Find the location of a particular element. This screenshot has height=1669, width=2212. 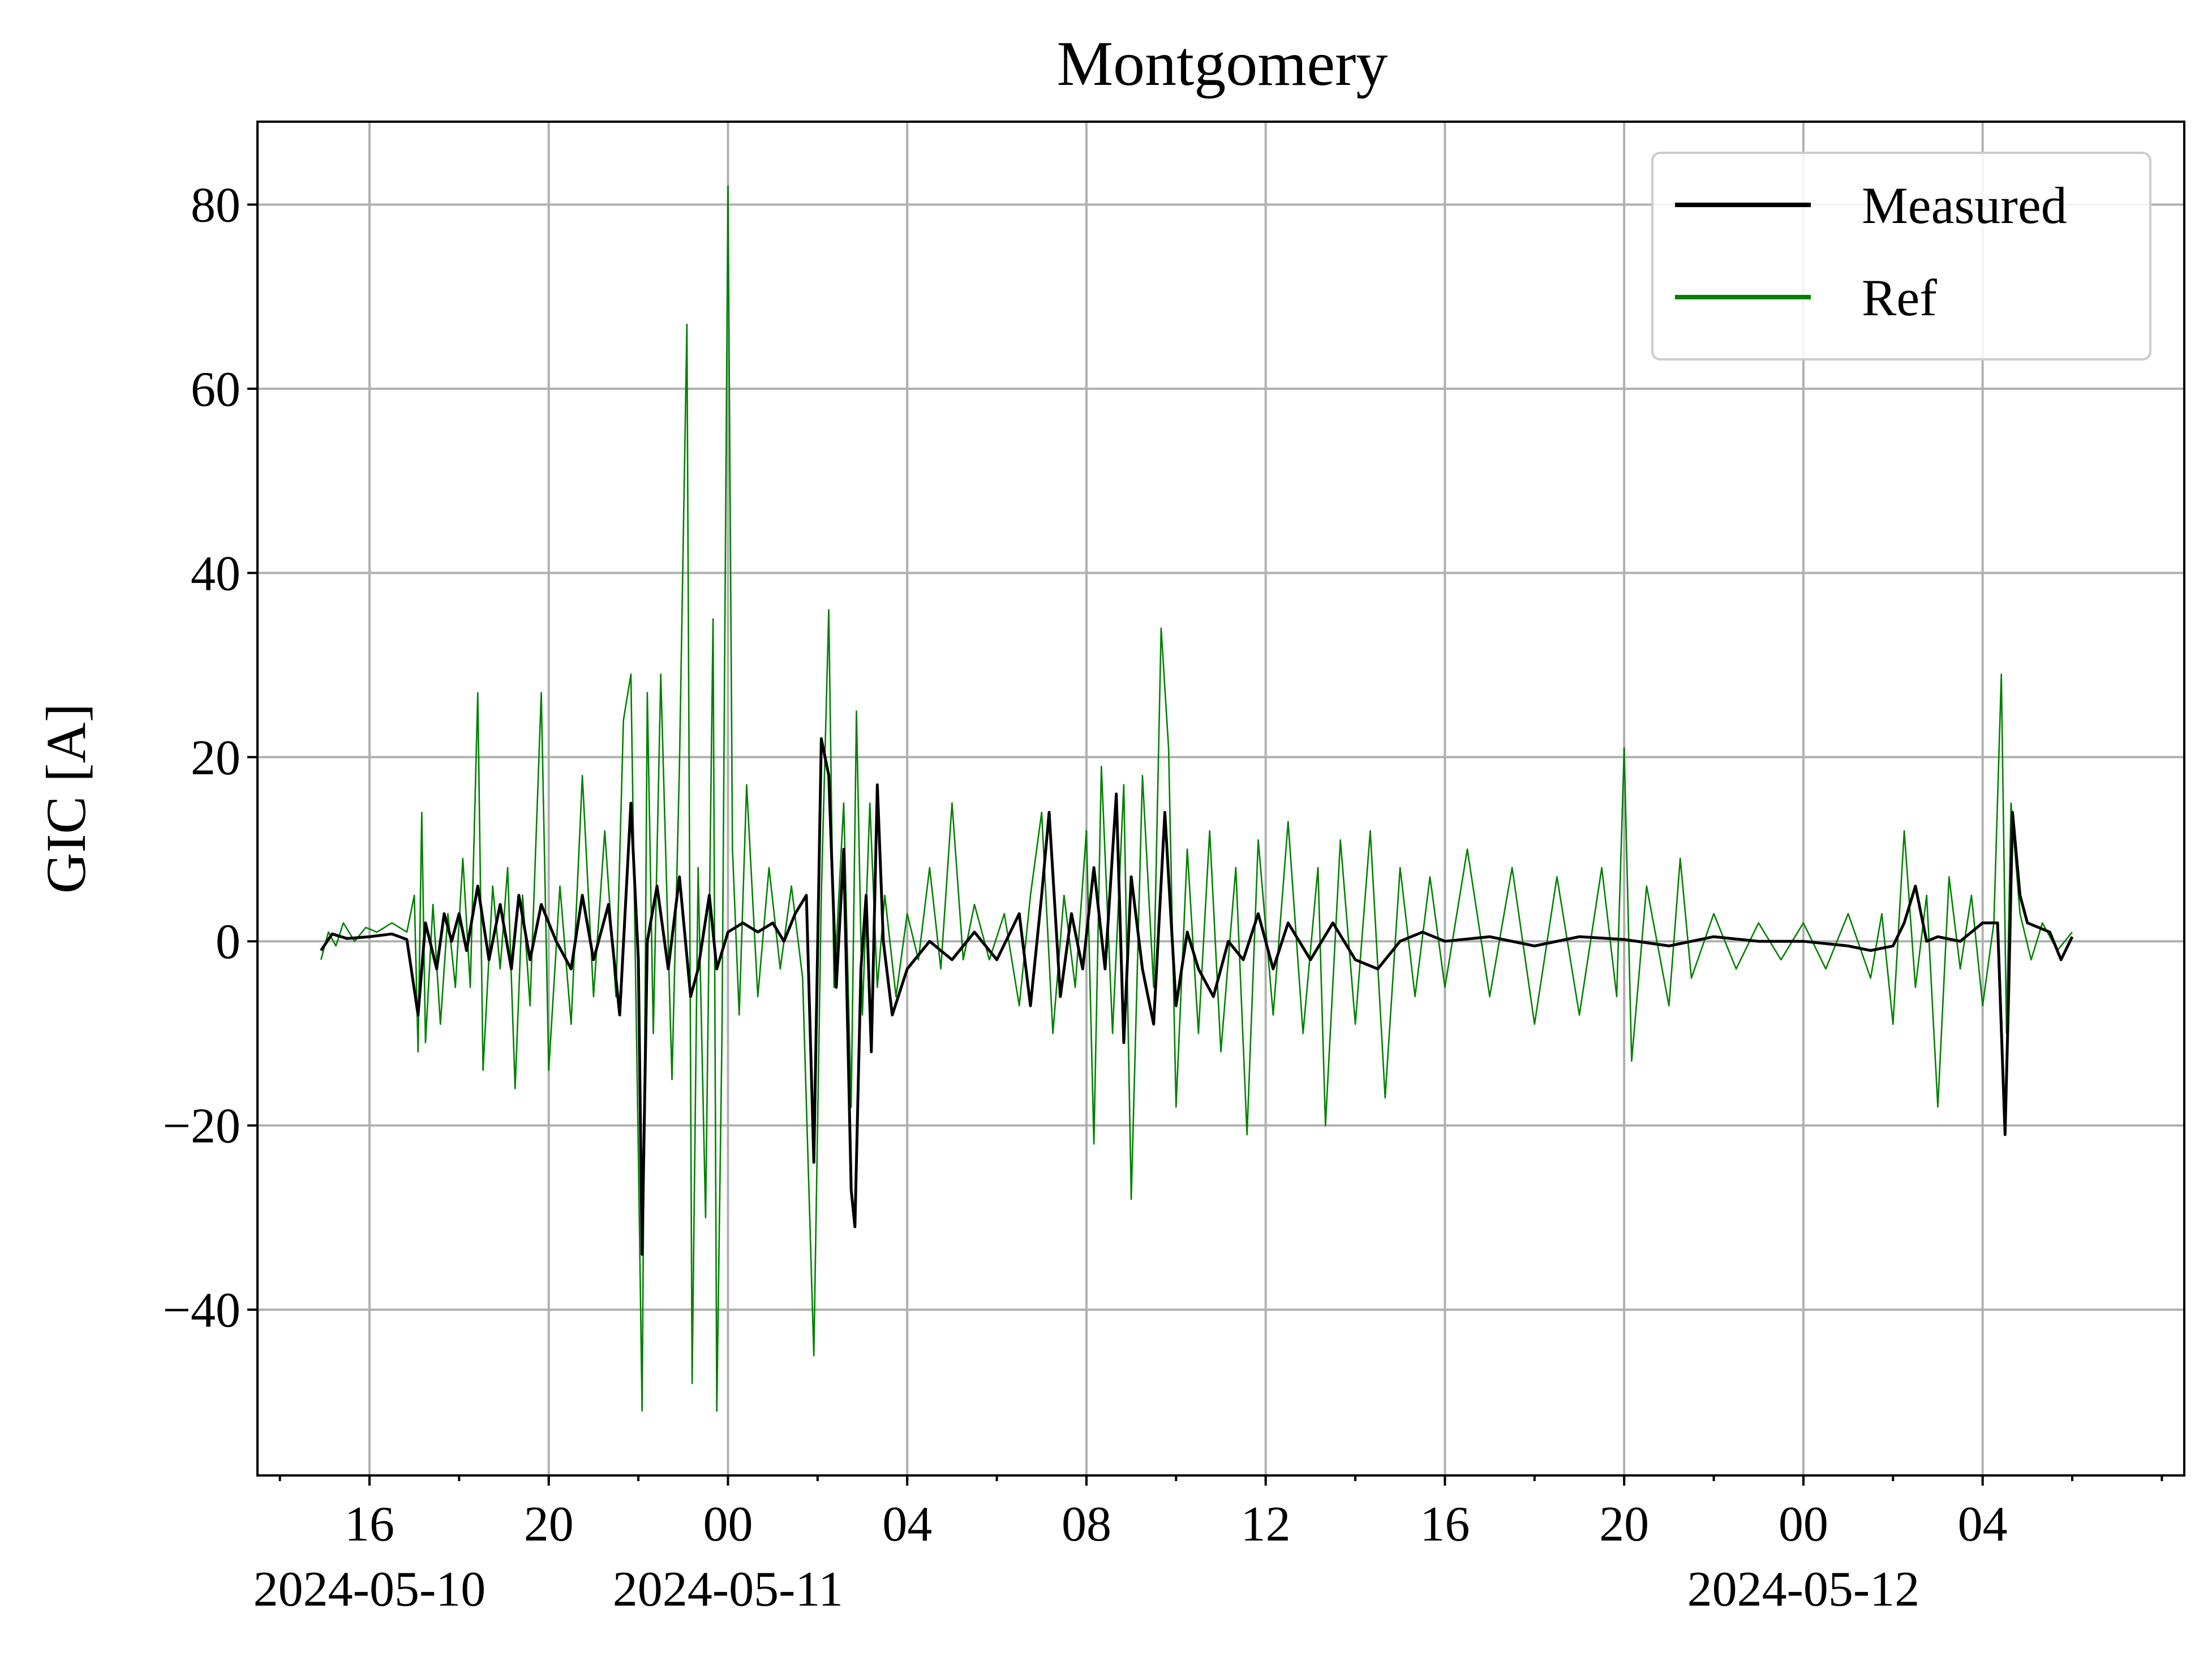

y-tick-label: 20 is located at coordinates (216, 759).